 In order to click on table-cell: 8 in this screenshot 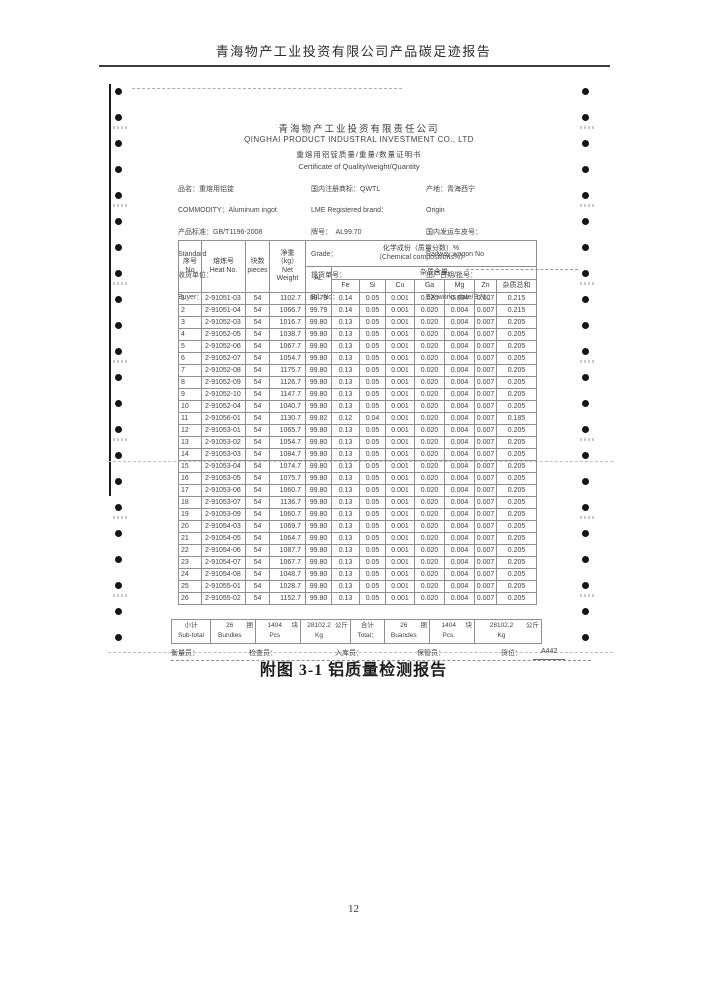, I will do `click(190, 382)`.